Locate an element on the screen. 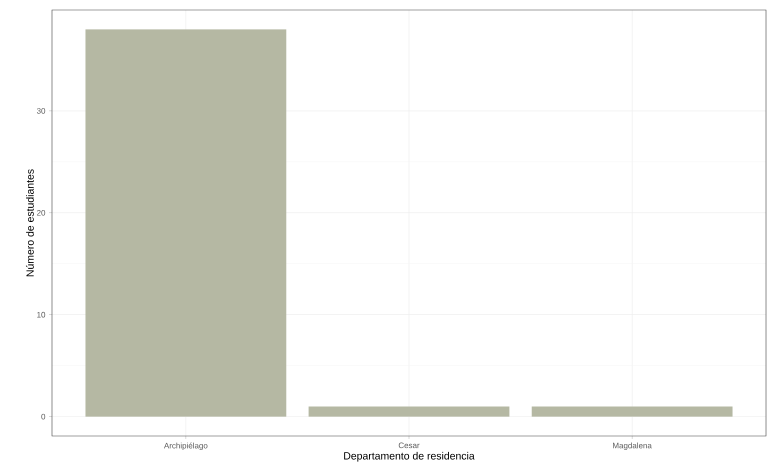 The width and height of the screenshot is (767, 474). x-axis-title: Departamento de residencia is located at coordinates (409, 457).